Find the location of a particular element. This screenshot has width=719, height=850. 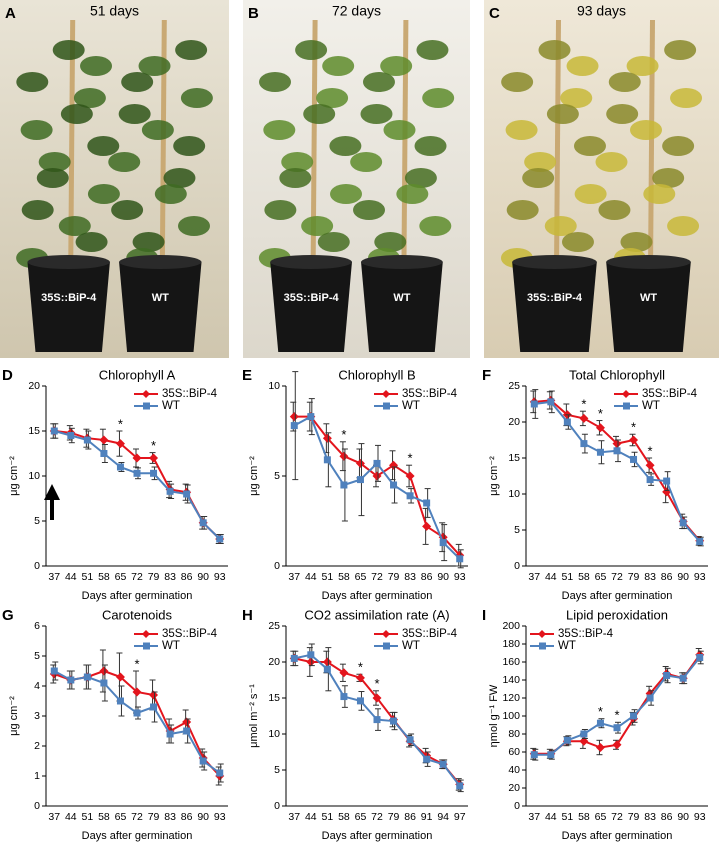

chart-title: Chlorophyll B is located at coordinates (376, 374).